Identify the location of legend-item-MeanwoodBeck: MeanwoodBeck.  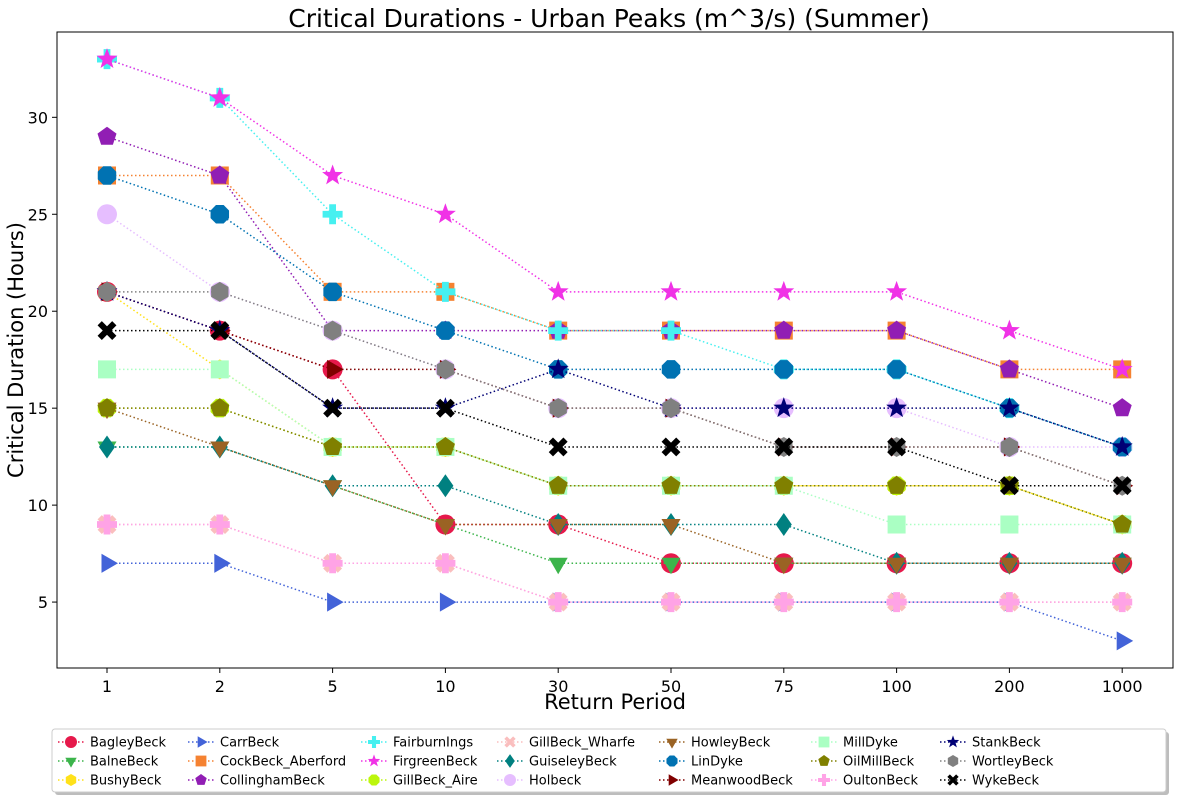
(726, 781).